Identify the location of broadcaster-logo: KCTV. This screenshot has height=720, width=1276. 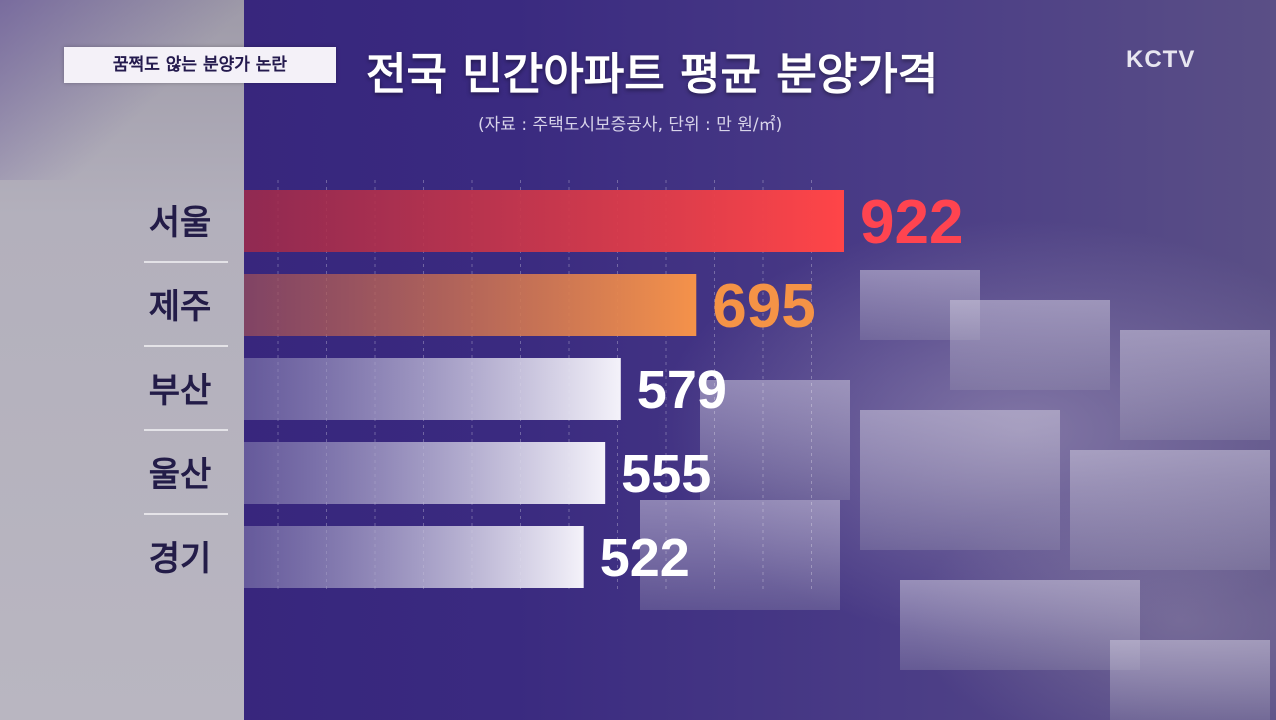
(1161, 59).